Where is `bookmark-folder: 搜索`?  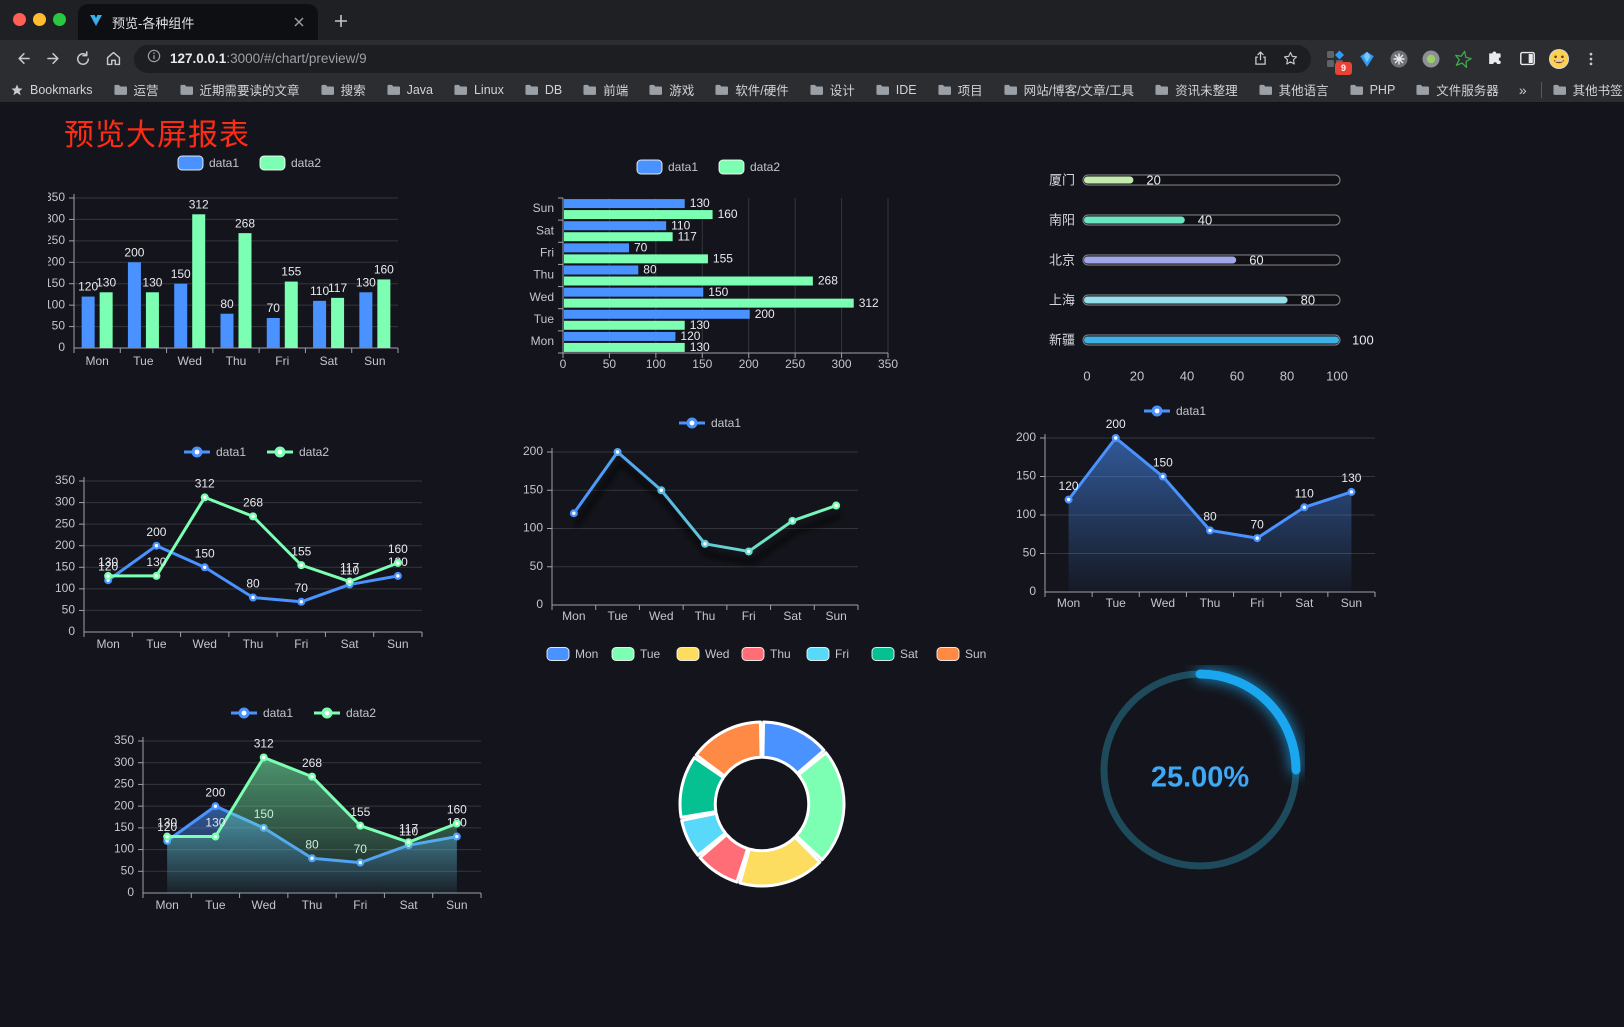 bookmark-folder: 搜索 is located at coordinates (343, 89).